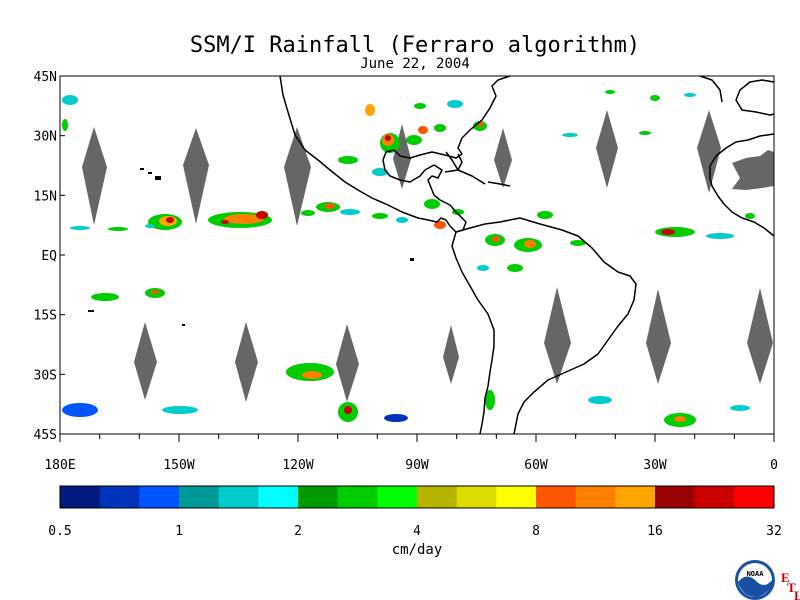 Image resolution: width=800 pixels, height=600 pixels. I want to click on coastline-south-america-west, so click(473, 333).